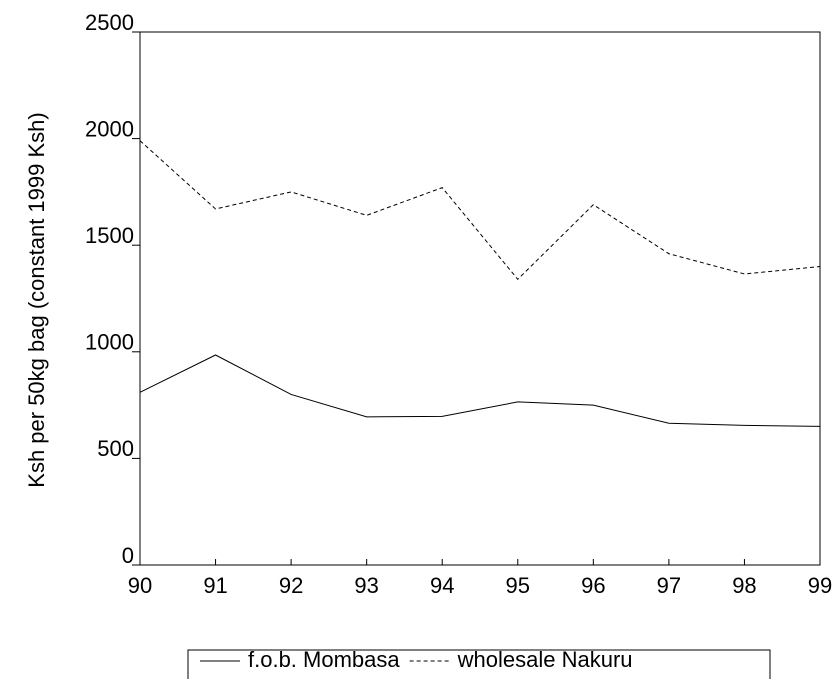 The width and height of the screenshot is (840, 684). What do you see at coordinates (518, 585) in the screenshot?
I see `x-tick-label: 95` at bounding box center [518, 585].